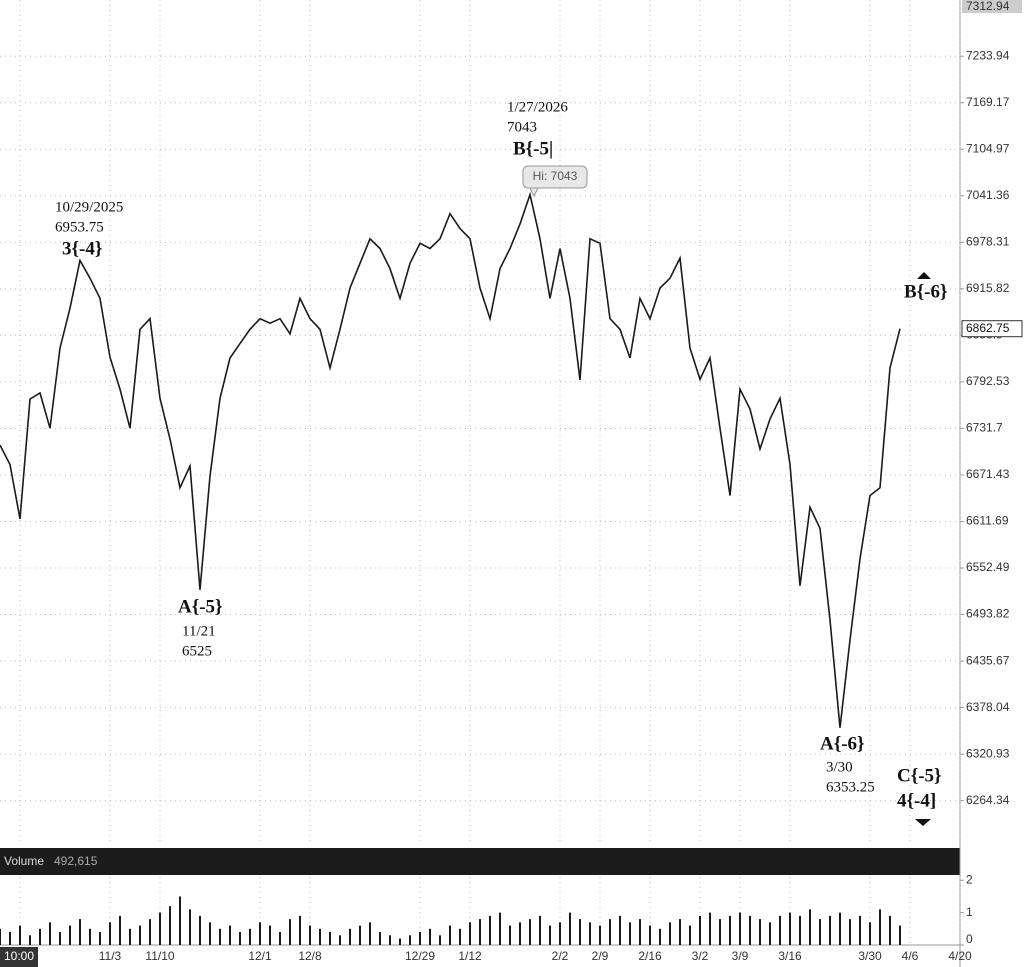 The image size is (1024, 967). What do you see at coordinates (700, 956) in the screenshot?
I see `x-tick-label: 3/2` at bounding box center [700, 956].